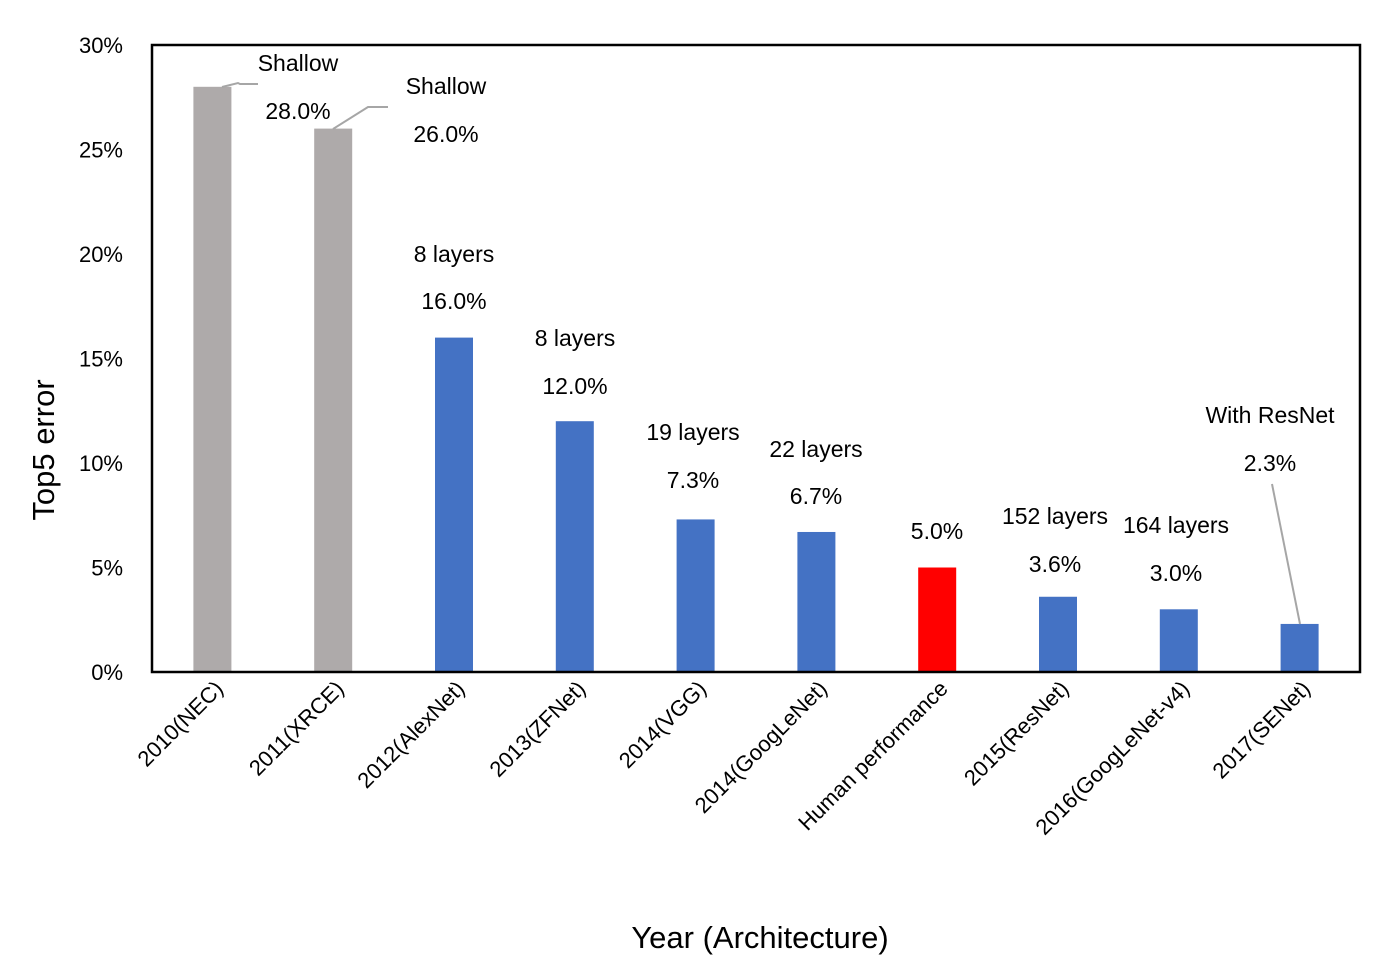 The width and height of the screenshot is (1384, 964). I want to click on value-label: 12.0%, so click(574, 386).